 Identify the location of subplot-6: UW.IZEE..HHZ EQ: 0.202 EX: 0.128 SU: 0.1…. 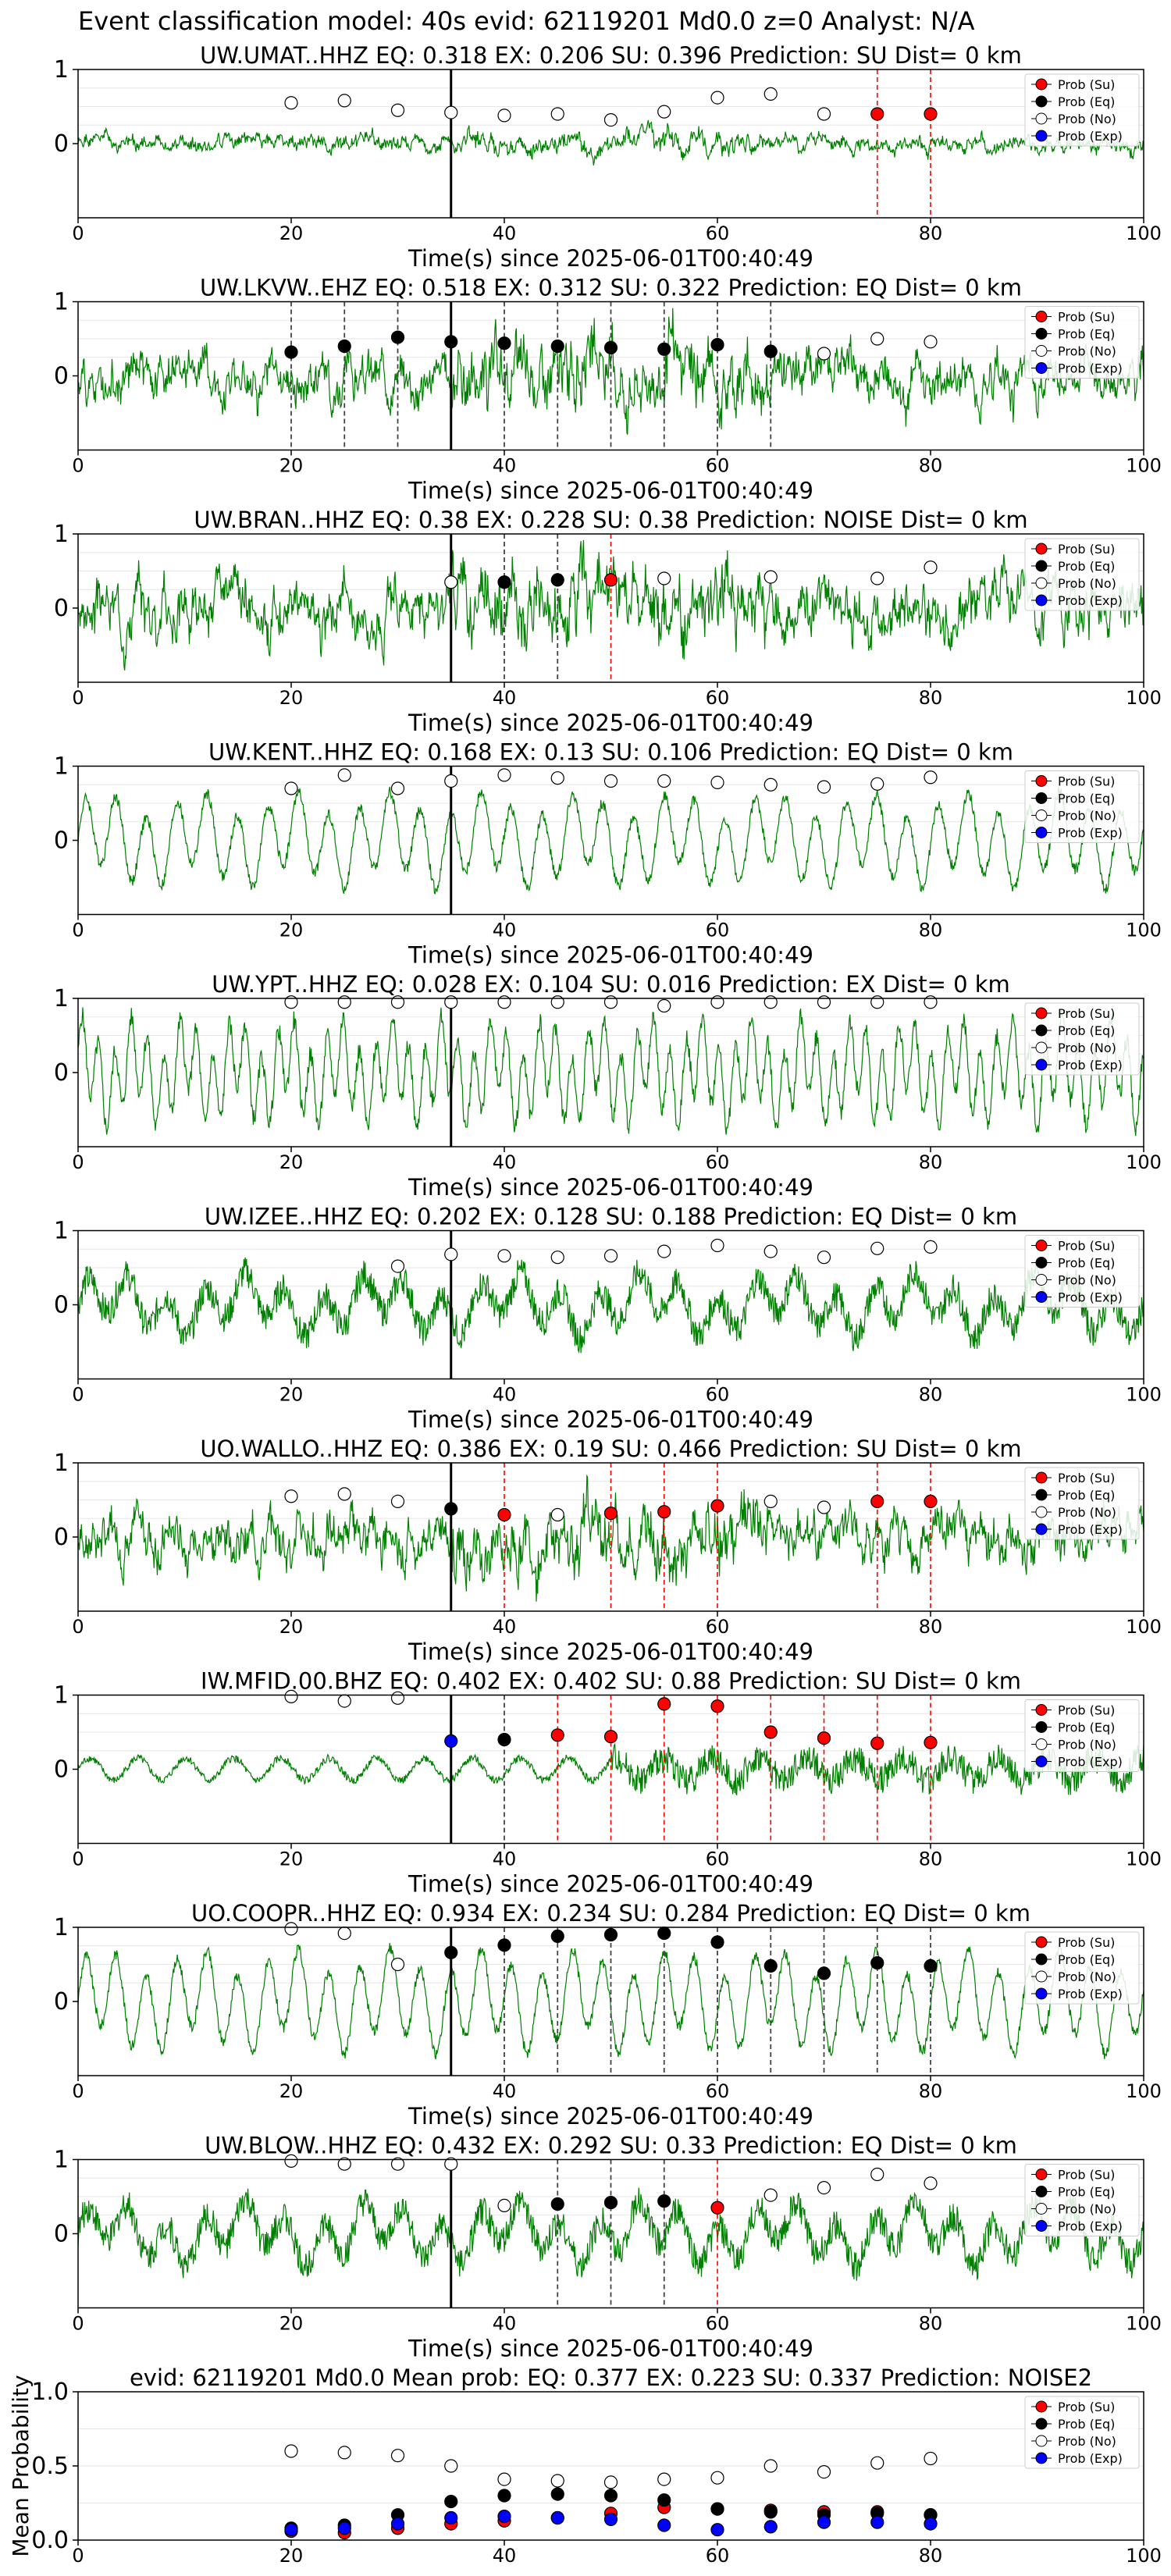
(608, 1318).